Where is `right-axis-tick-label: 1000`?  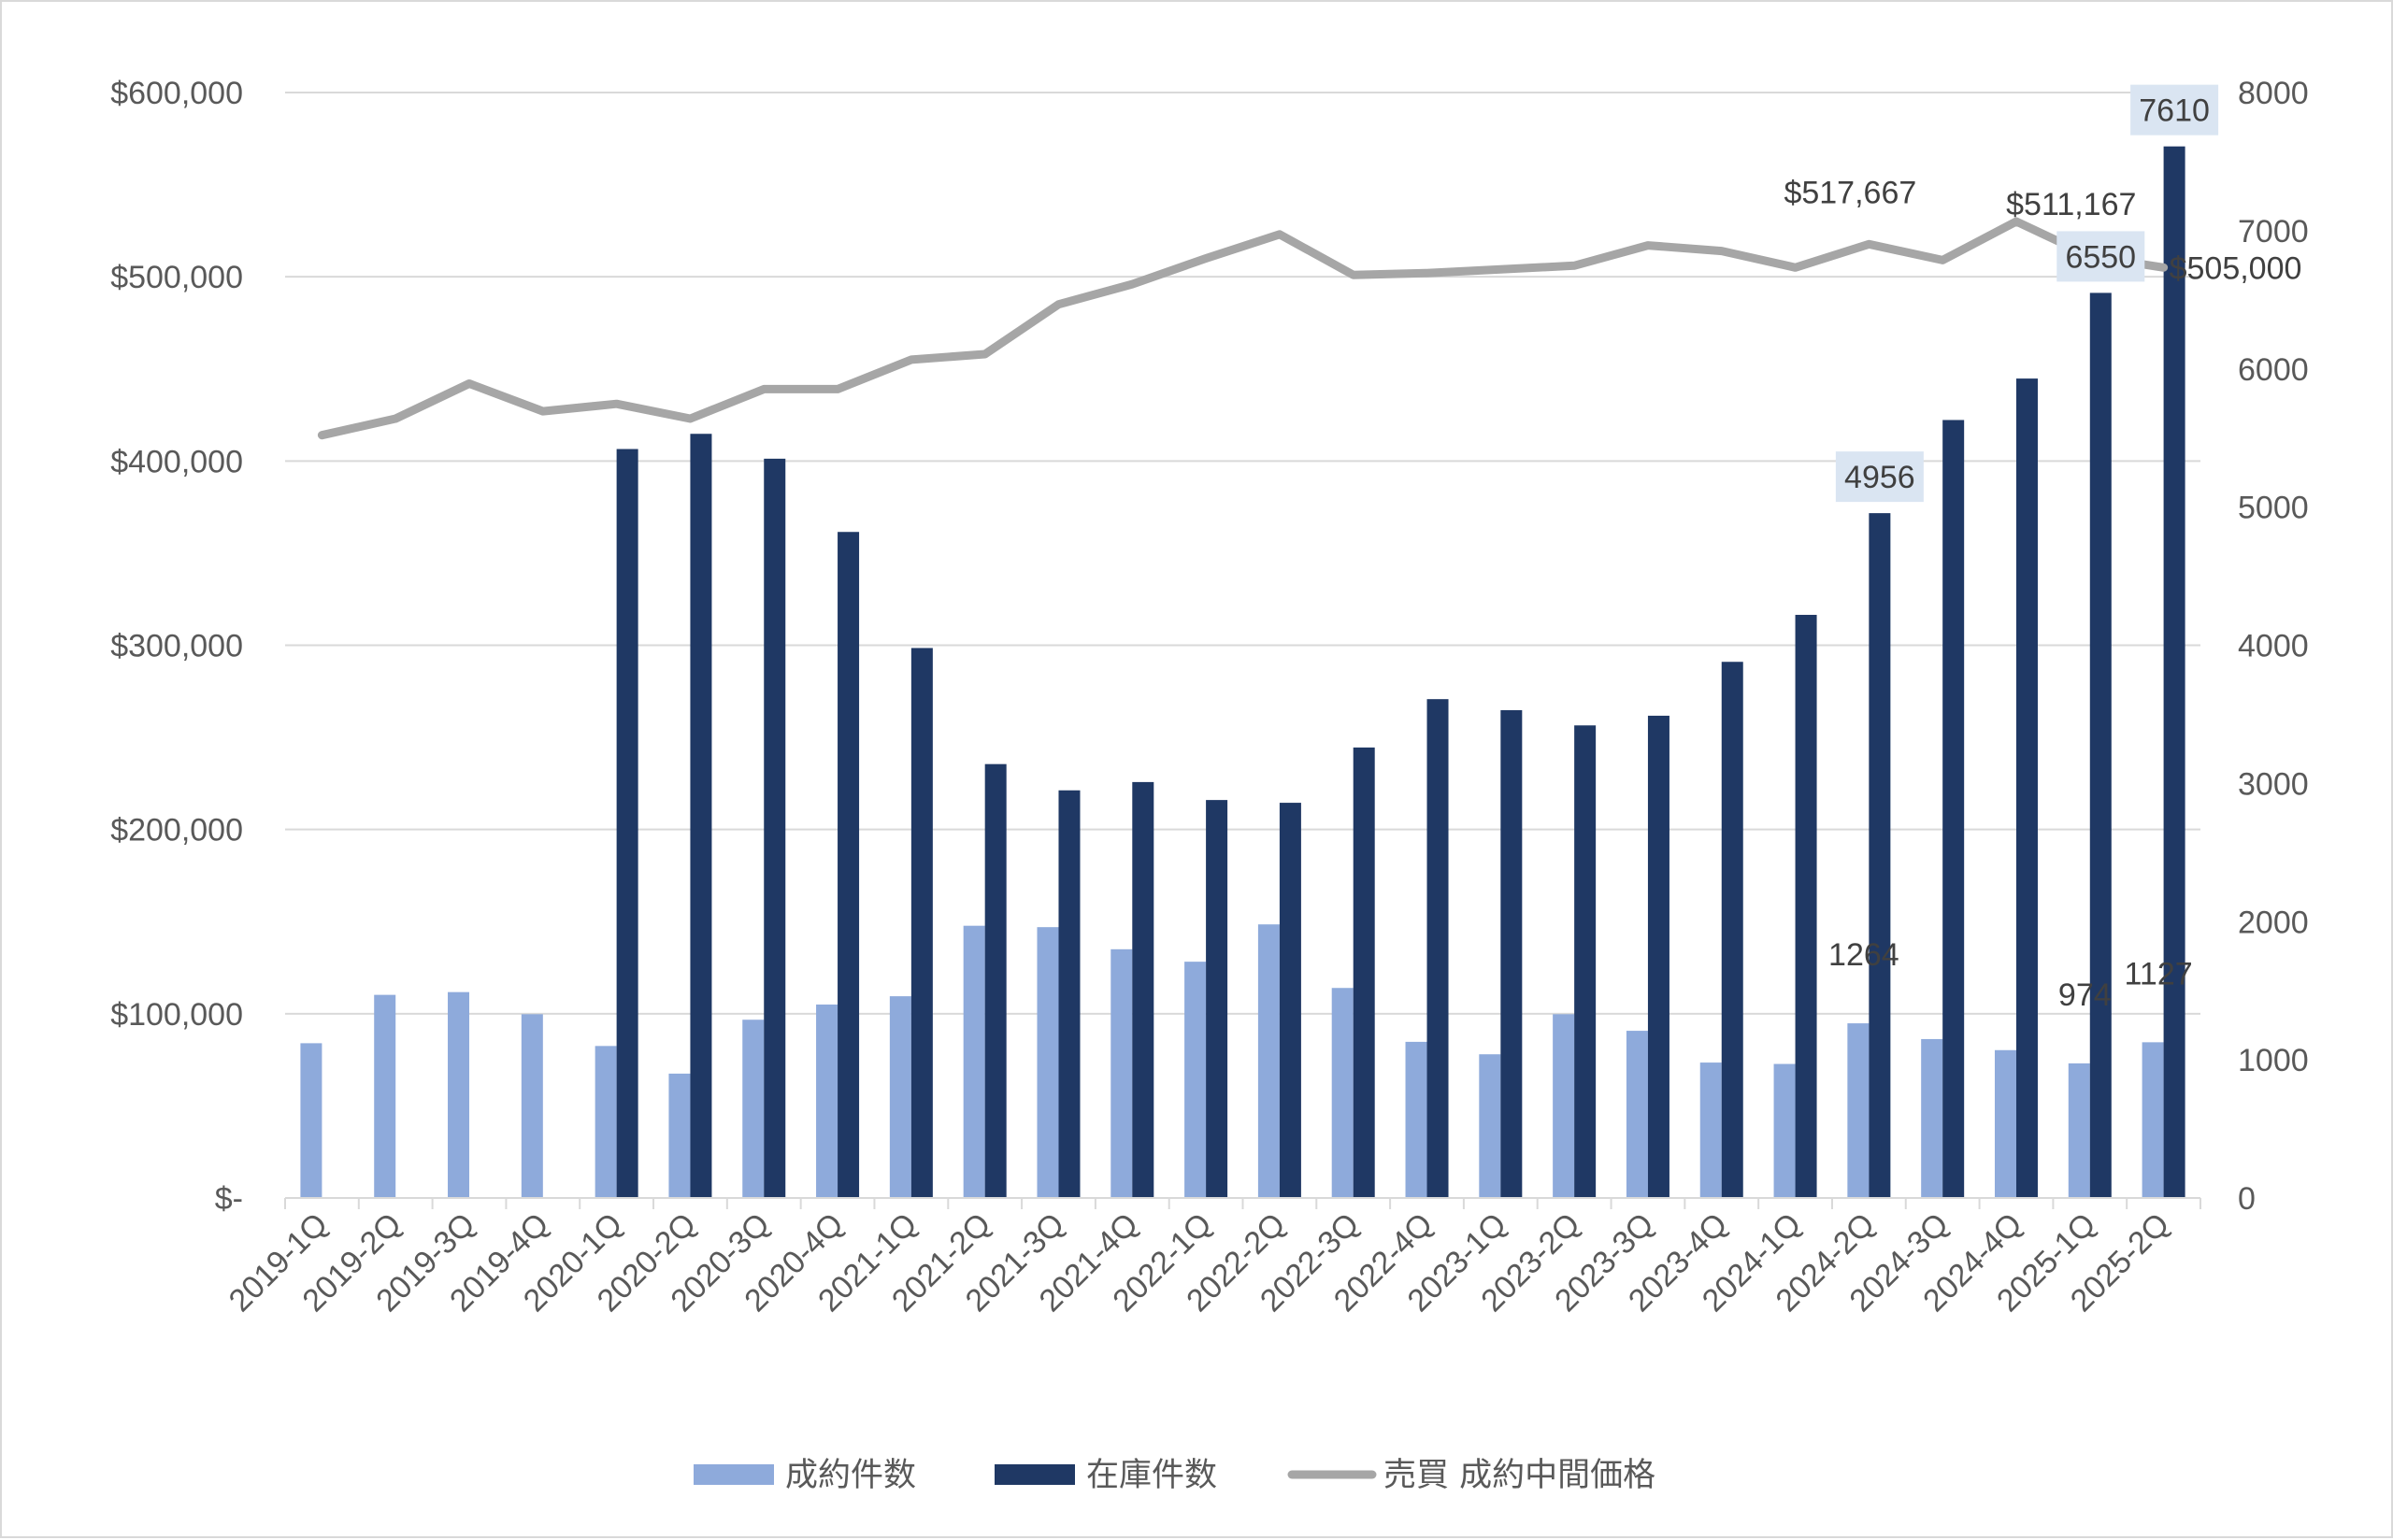
right-axis-tick-label: 1000 is located at coordinates (2274, 1060).